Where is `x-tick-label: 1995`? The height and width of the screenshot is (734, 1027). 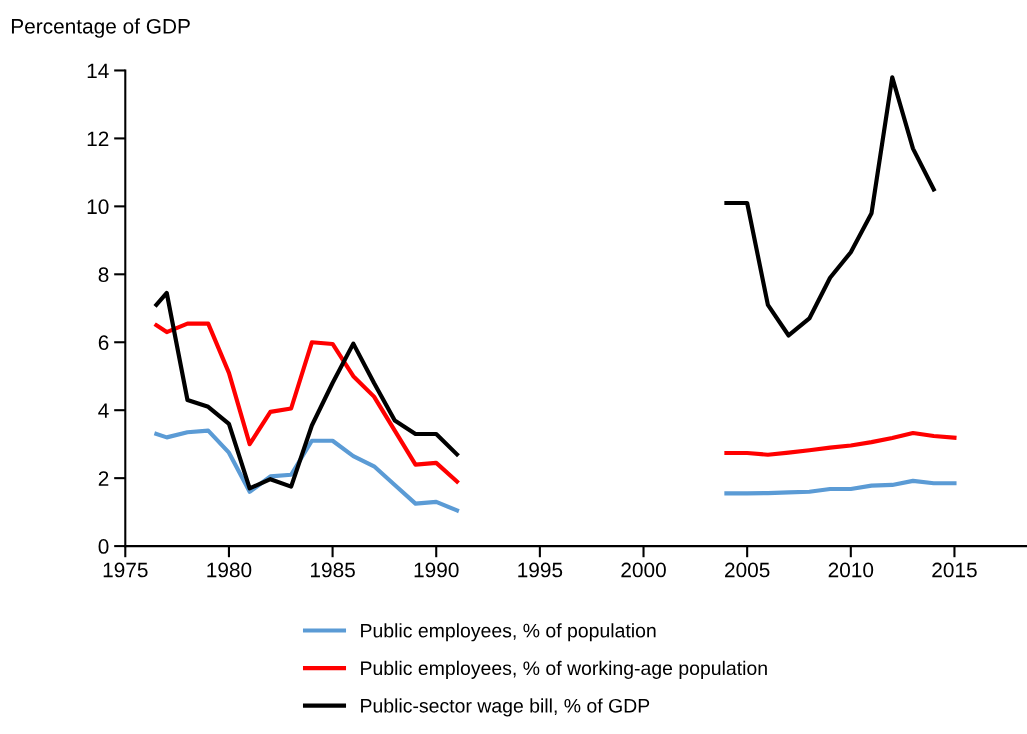
x-tick-label: 1995 is located at coordinates (540, 570).